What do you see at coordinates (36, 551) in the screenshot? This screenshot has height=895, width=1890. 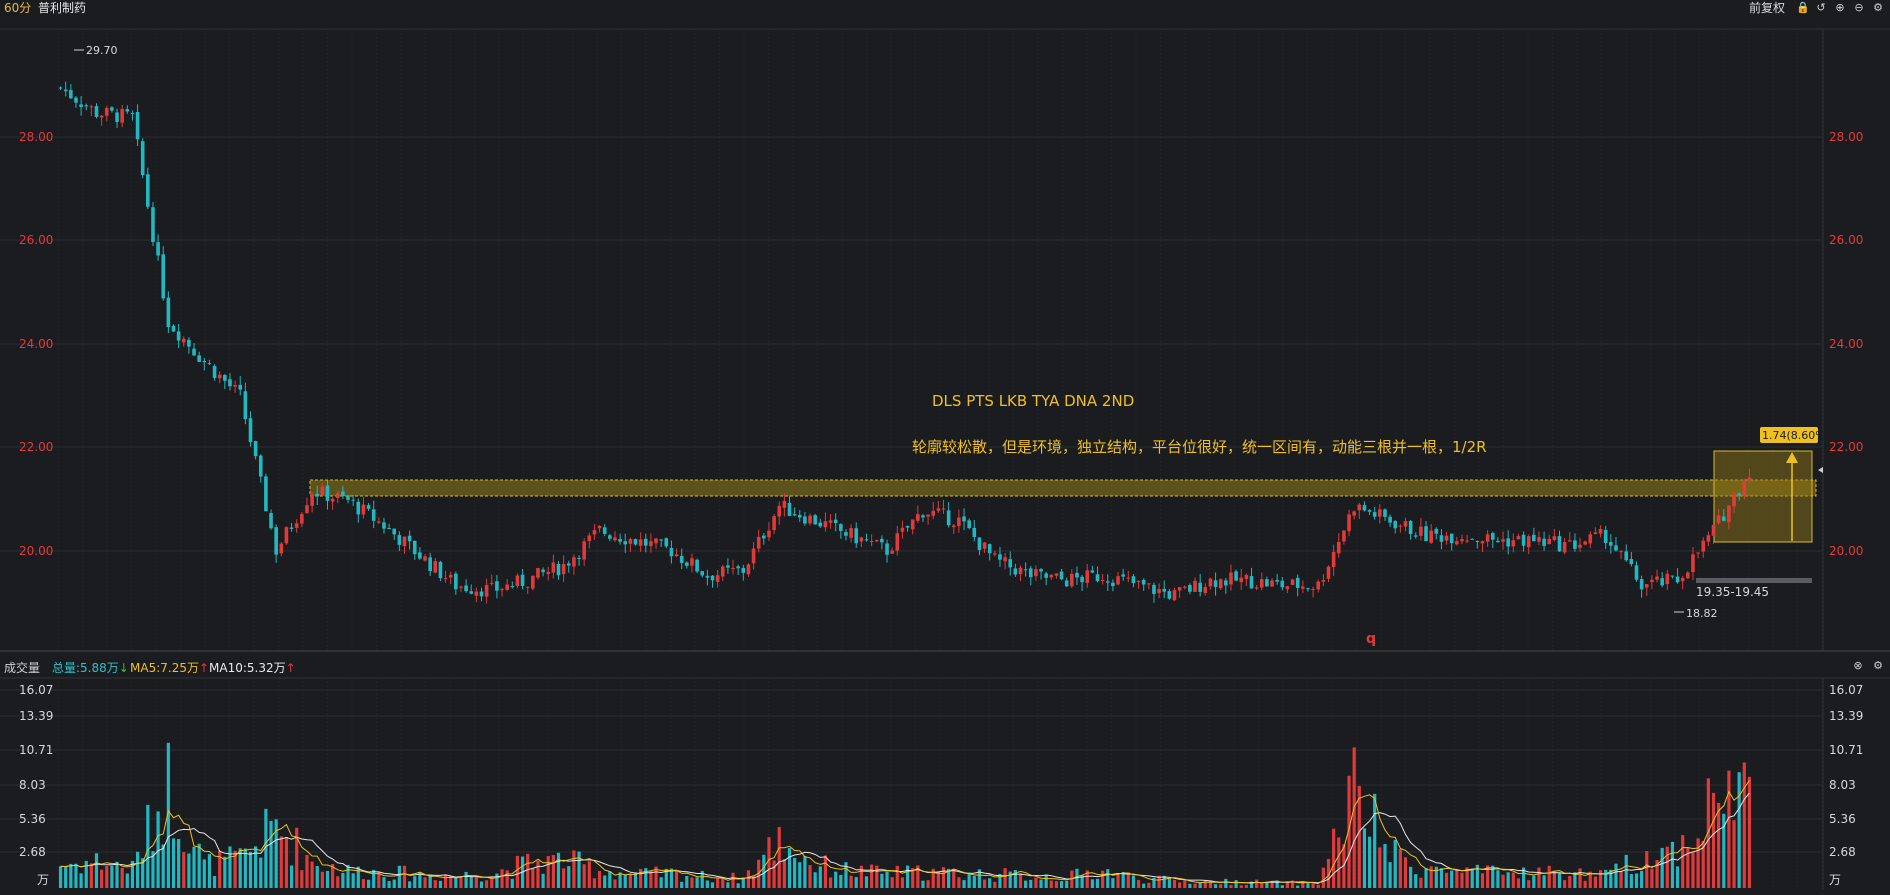 I see `price-tick-left: 20.00` at bounding box center [36, 551].